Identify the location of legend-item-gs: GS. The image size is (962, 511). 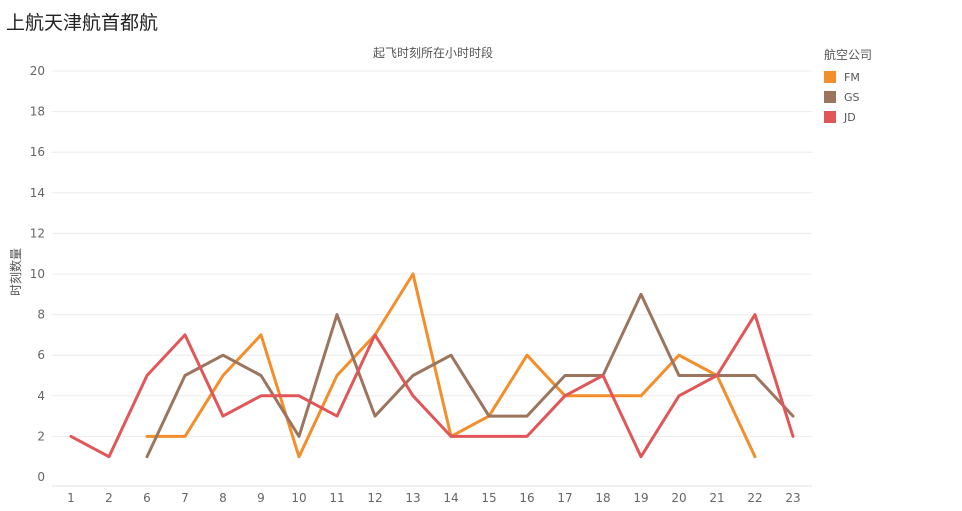
(889, 97).